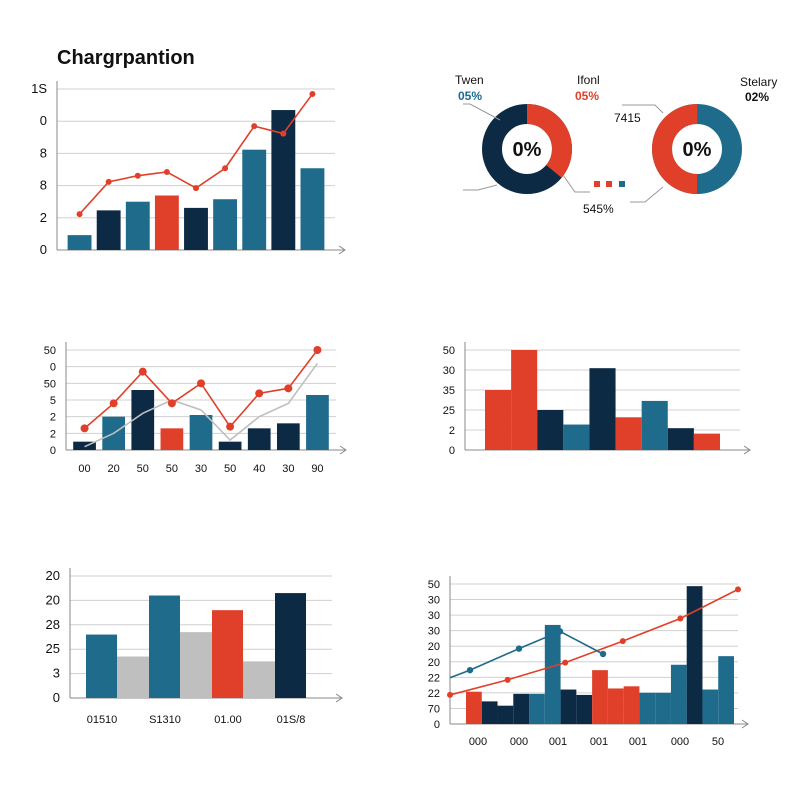  What do you see at coordinates (259, 469) in the screenshot?
I see `chart3-x-tick-label: 40` at bounding box center [259, 469].